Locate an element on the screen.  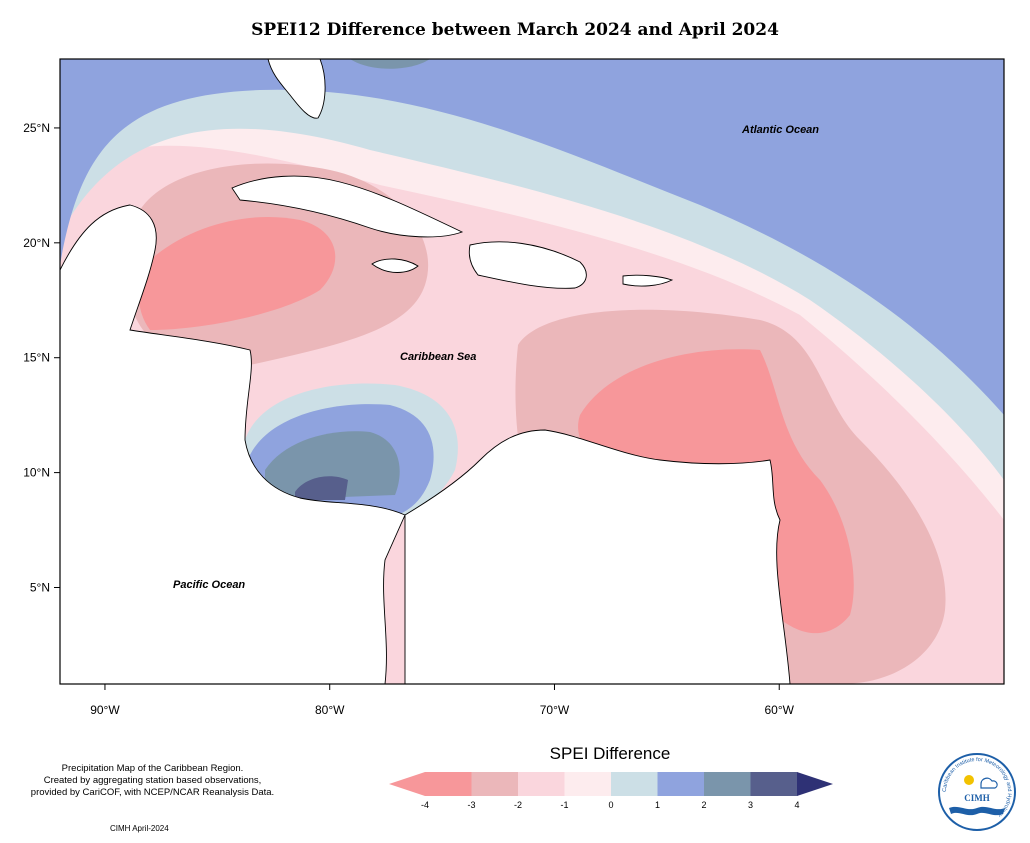
legend-tick-label: 0 is located at coordinates (610, 805).